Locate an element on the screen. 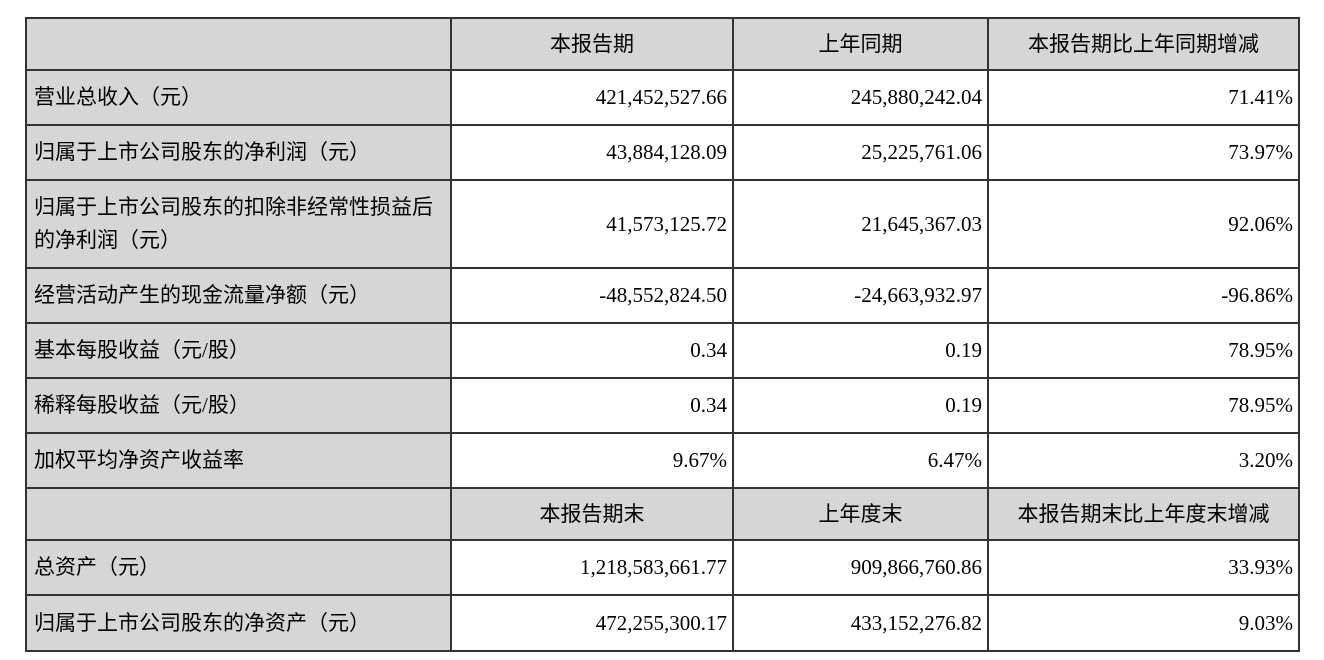 Image resolution: width=1324 pixels, height=660 pixels. value-change: 3.20% is located at coordinates (1143, 460).